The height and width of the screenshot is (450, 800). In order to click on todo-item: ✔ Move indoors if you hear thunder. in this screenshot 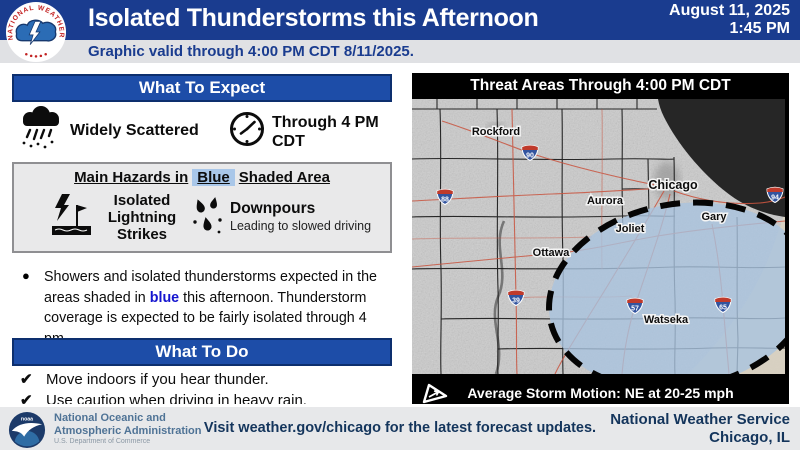, I will do `click(144, 379)`.